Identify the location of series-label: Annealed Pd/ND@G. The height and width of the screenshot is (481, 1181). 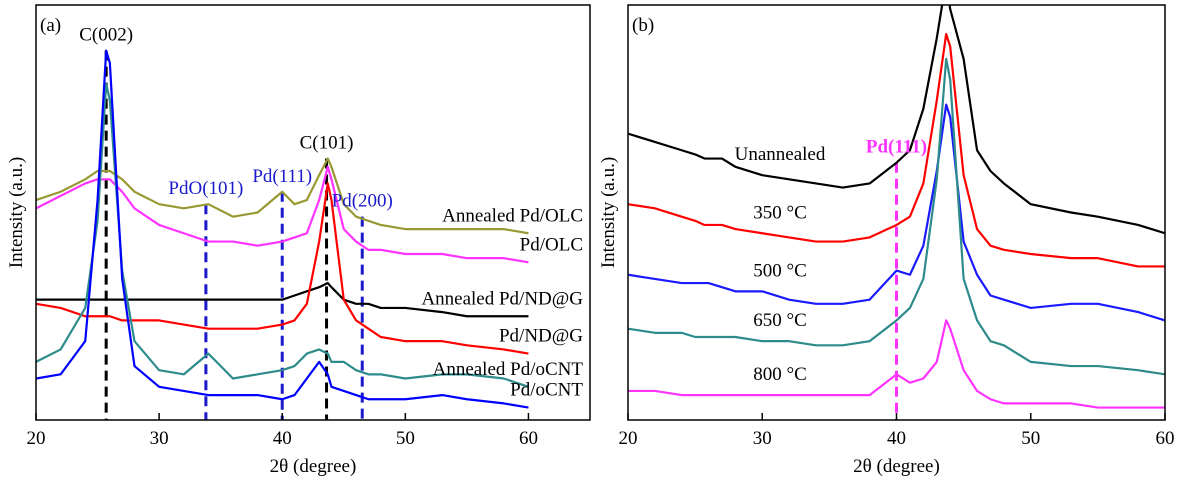
(502, 298).